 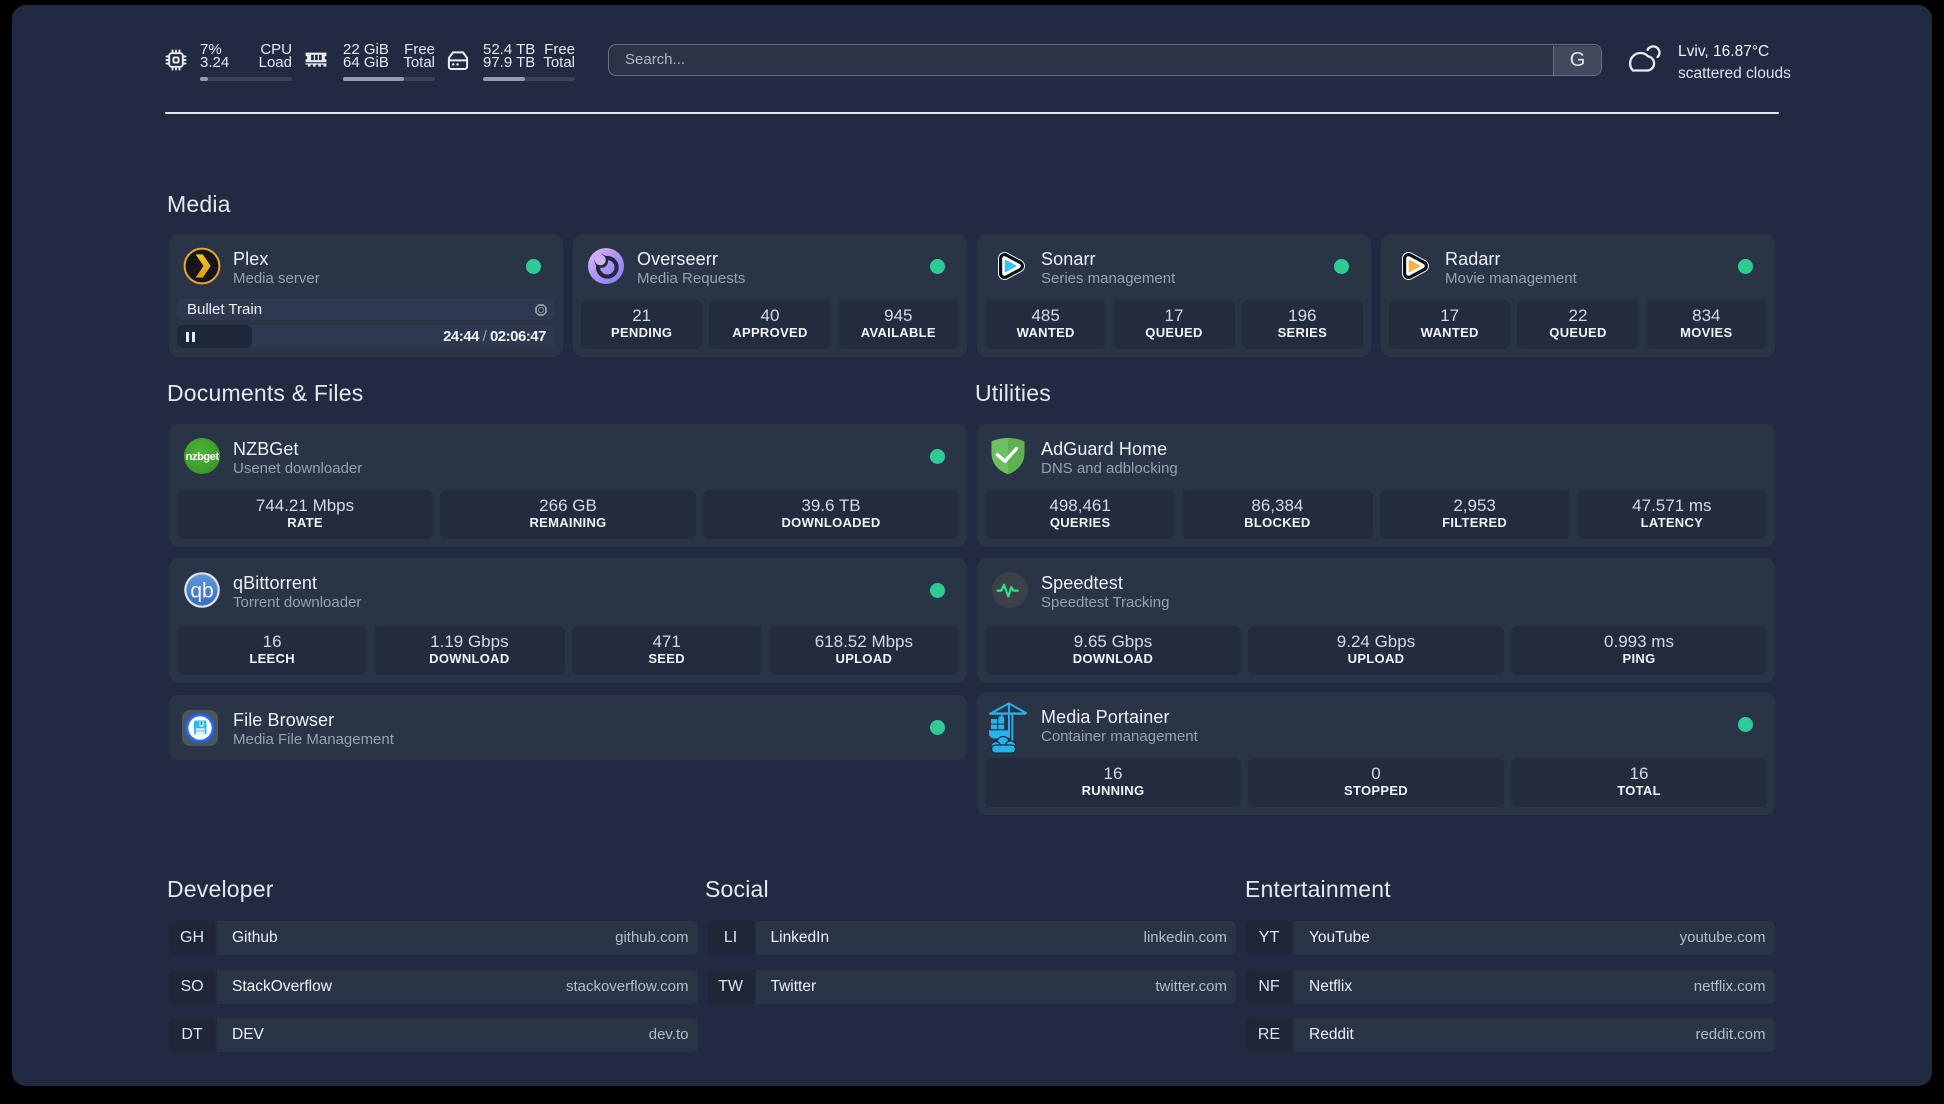 What do you see at coordinates (201, 591) in the screenshot?
I see `svg-text: qb` at bounding box center [201, 591].